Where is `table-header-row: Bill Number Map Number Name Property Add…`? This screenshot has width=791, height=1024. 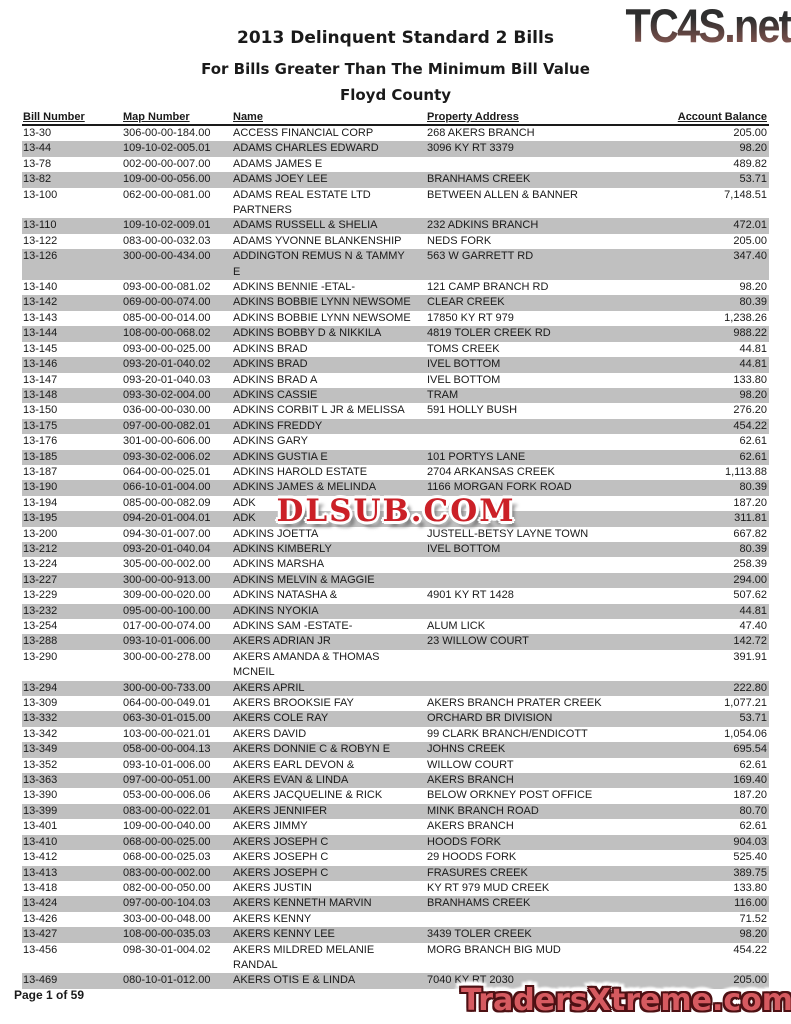 table-header-row: Bill Number Map Number Name Property Add… is located at coordinates (395, 118).